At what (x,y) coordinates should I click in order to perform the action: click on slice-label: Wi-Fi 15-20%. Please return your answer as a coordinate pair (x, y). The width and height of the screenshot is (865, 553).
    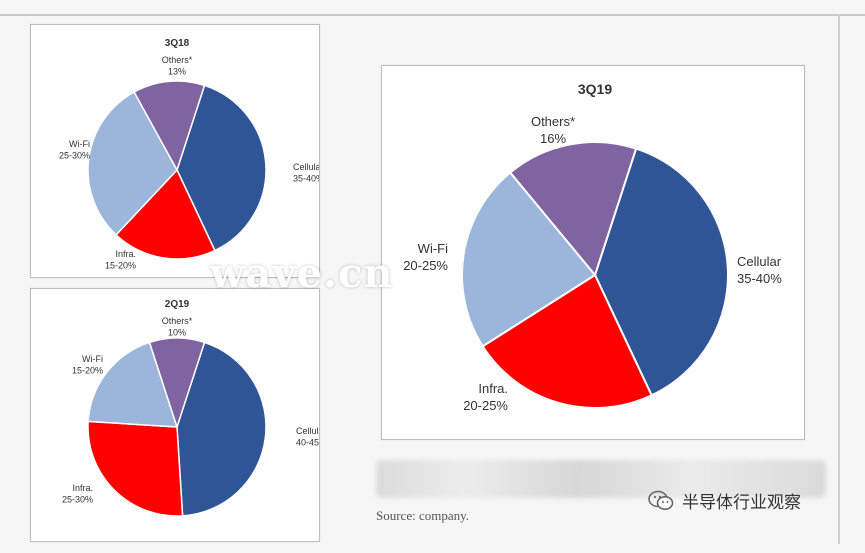
    Looking at the image, I should click on (87, 365).